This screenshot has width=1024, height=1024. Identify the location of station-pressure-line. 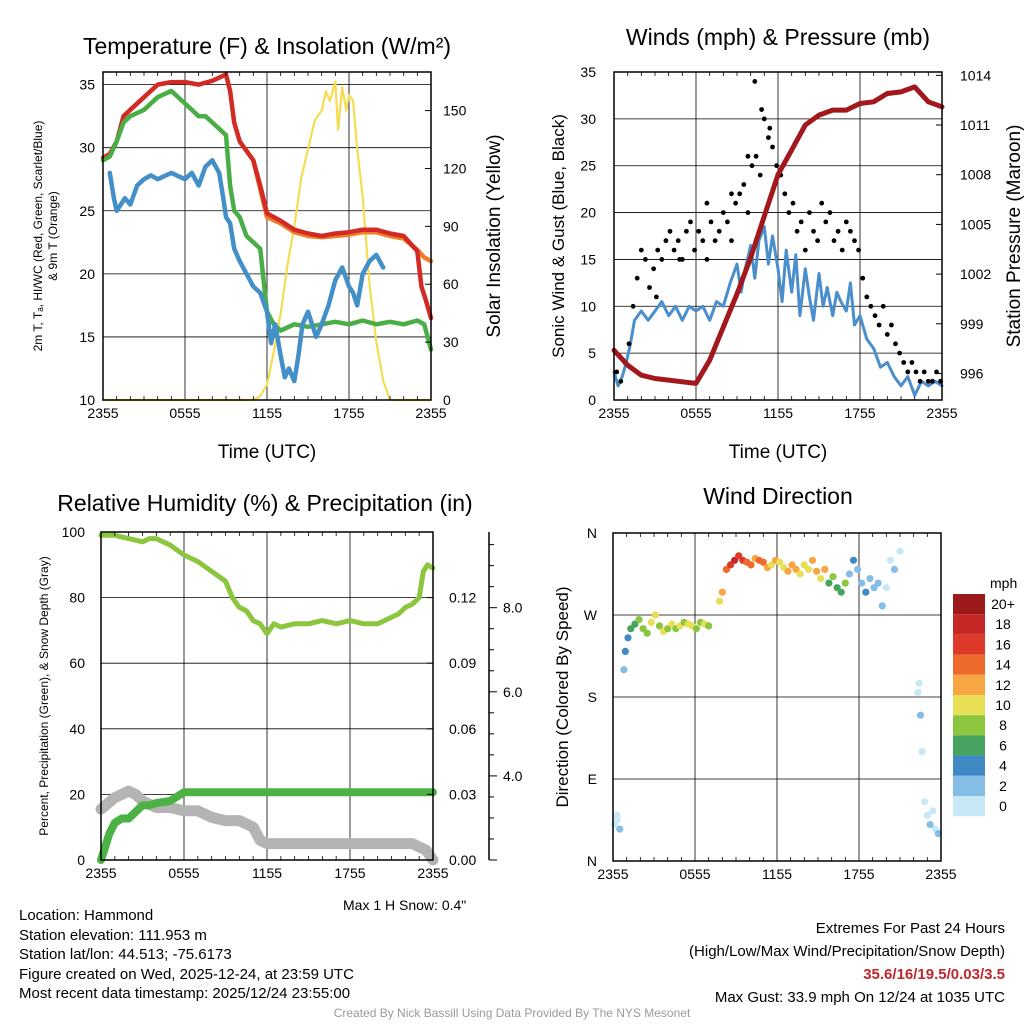
(778, 235).